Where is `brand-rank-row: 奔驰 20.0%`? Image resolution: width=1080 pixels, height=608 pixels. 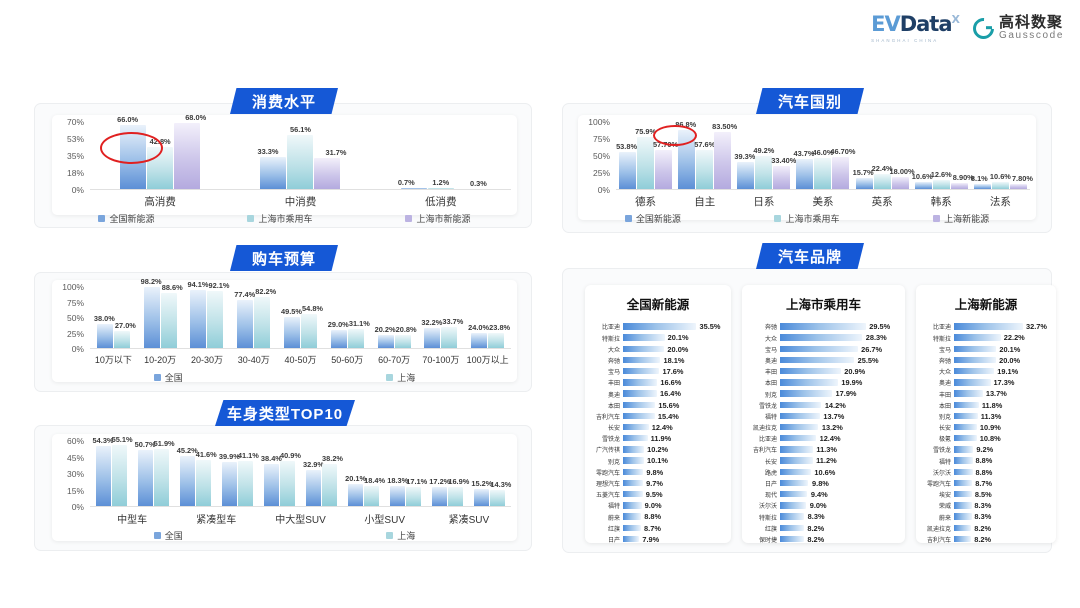
brand-rank-row: 奔驰 20.0% is located at coordinates (984, 360).